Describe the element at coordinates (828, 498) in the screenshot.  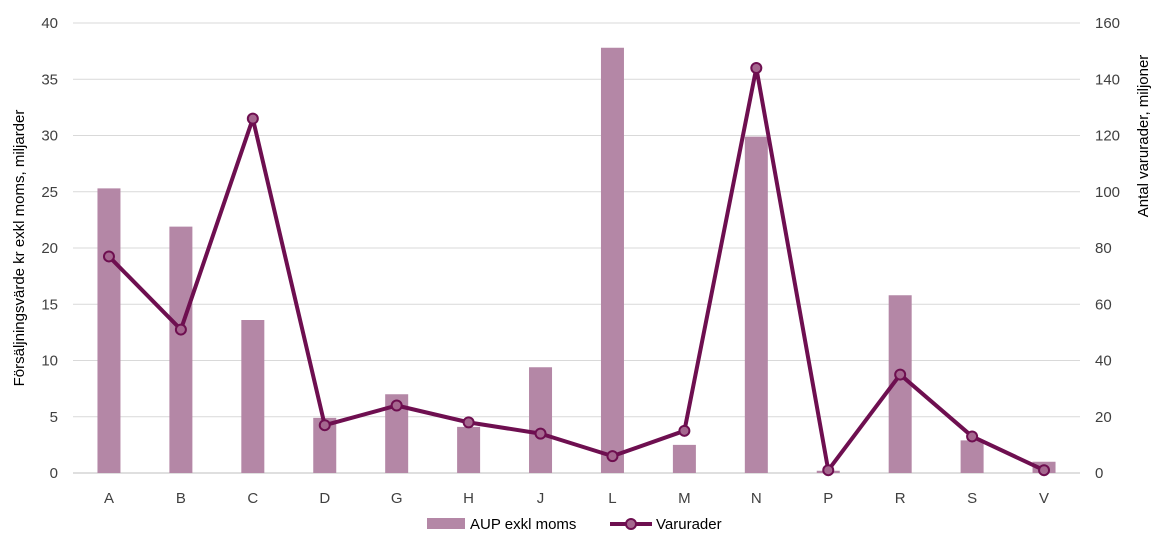
I see `x-tick-label: P` at that location.